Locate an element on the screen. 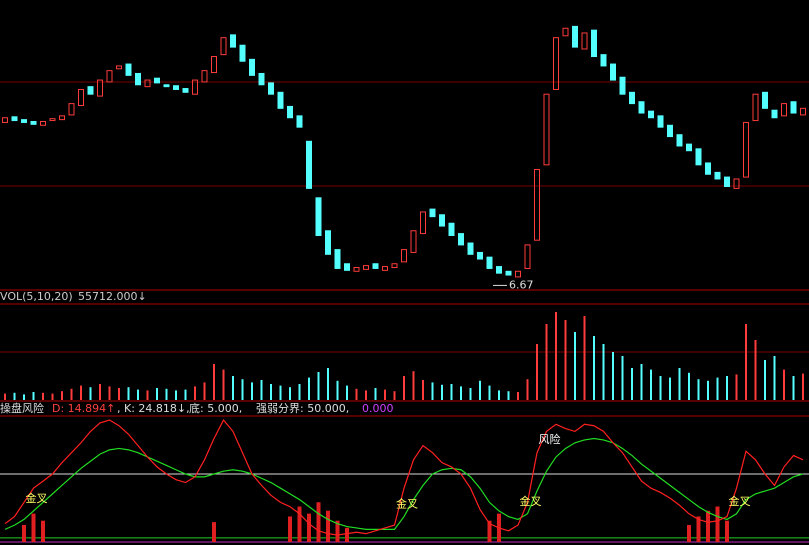 Image resolution: width=809 pixels, height=545 pixels. vol-header: VOL(5,10,20) is located at coordinates (36, 296).